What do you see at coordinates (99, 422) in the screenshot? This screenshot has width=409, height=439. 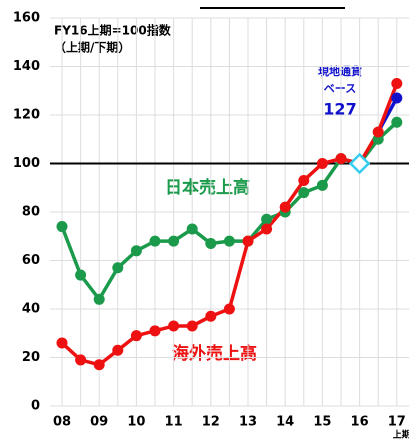 I see `x-tick-label: 09` at bounding box center [99, 422].